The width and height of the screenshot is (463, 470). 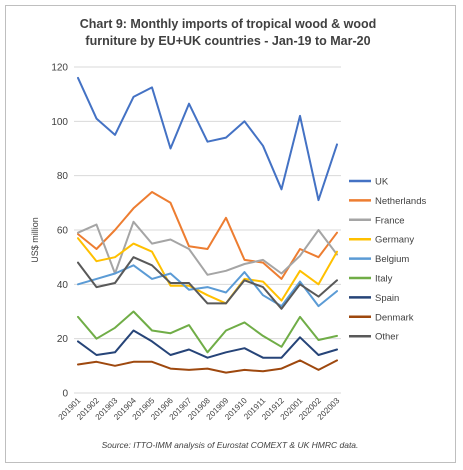 What do you see at coordinates (63, 285) in the screenshot?
I see `y-tick-label: 40` at bounding box center [63, 285].